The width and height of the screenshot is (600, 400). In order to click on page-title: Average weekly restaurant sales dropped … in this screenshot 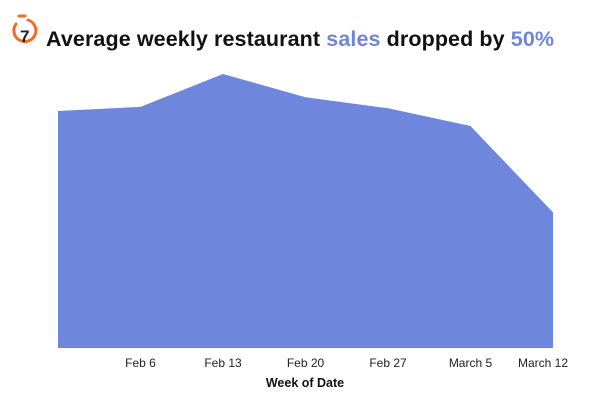, I will do `click(300, 39)`.